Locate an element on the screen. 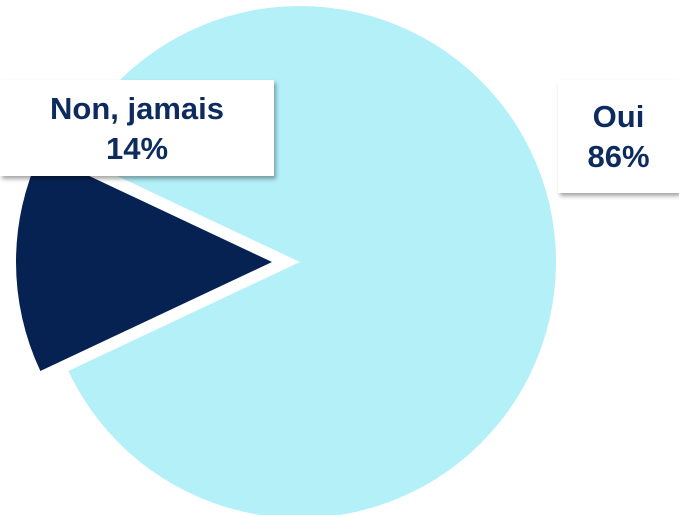 This screenshot has height=515, width=679. data-label-oui: Oui 86% is located at coordinates (618, 136).